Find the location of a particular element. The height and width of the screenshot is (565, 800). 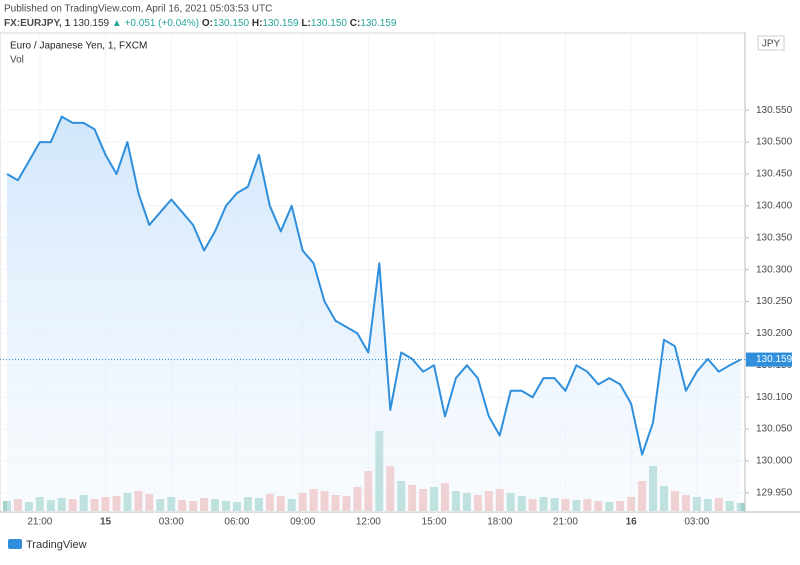

last-price-label: 130.159 is located at coordinates (774, 359).